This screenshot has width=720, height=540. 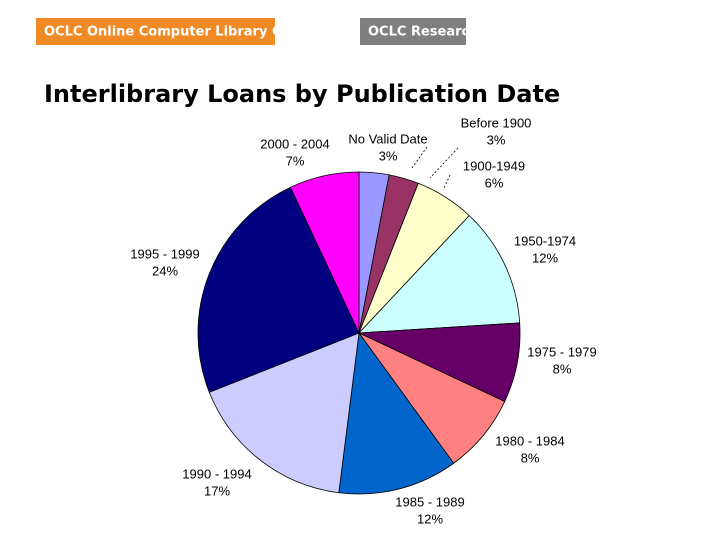 What do you see at coordinates (494, 165) in the screenshot?
I see `slice-label: 1900-1949` at bounding box center [494, 165].